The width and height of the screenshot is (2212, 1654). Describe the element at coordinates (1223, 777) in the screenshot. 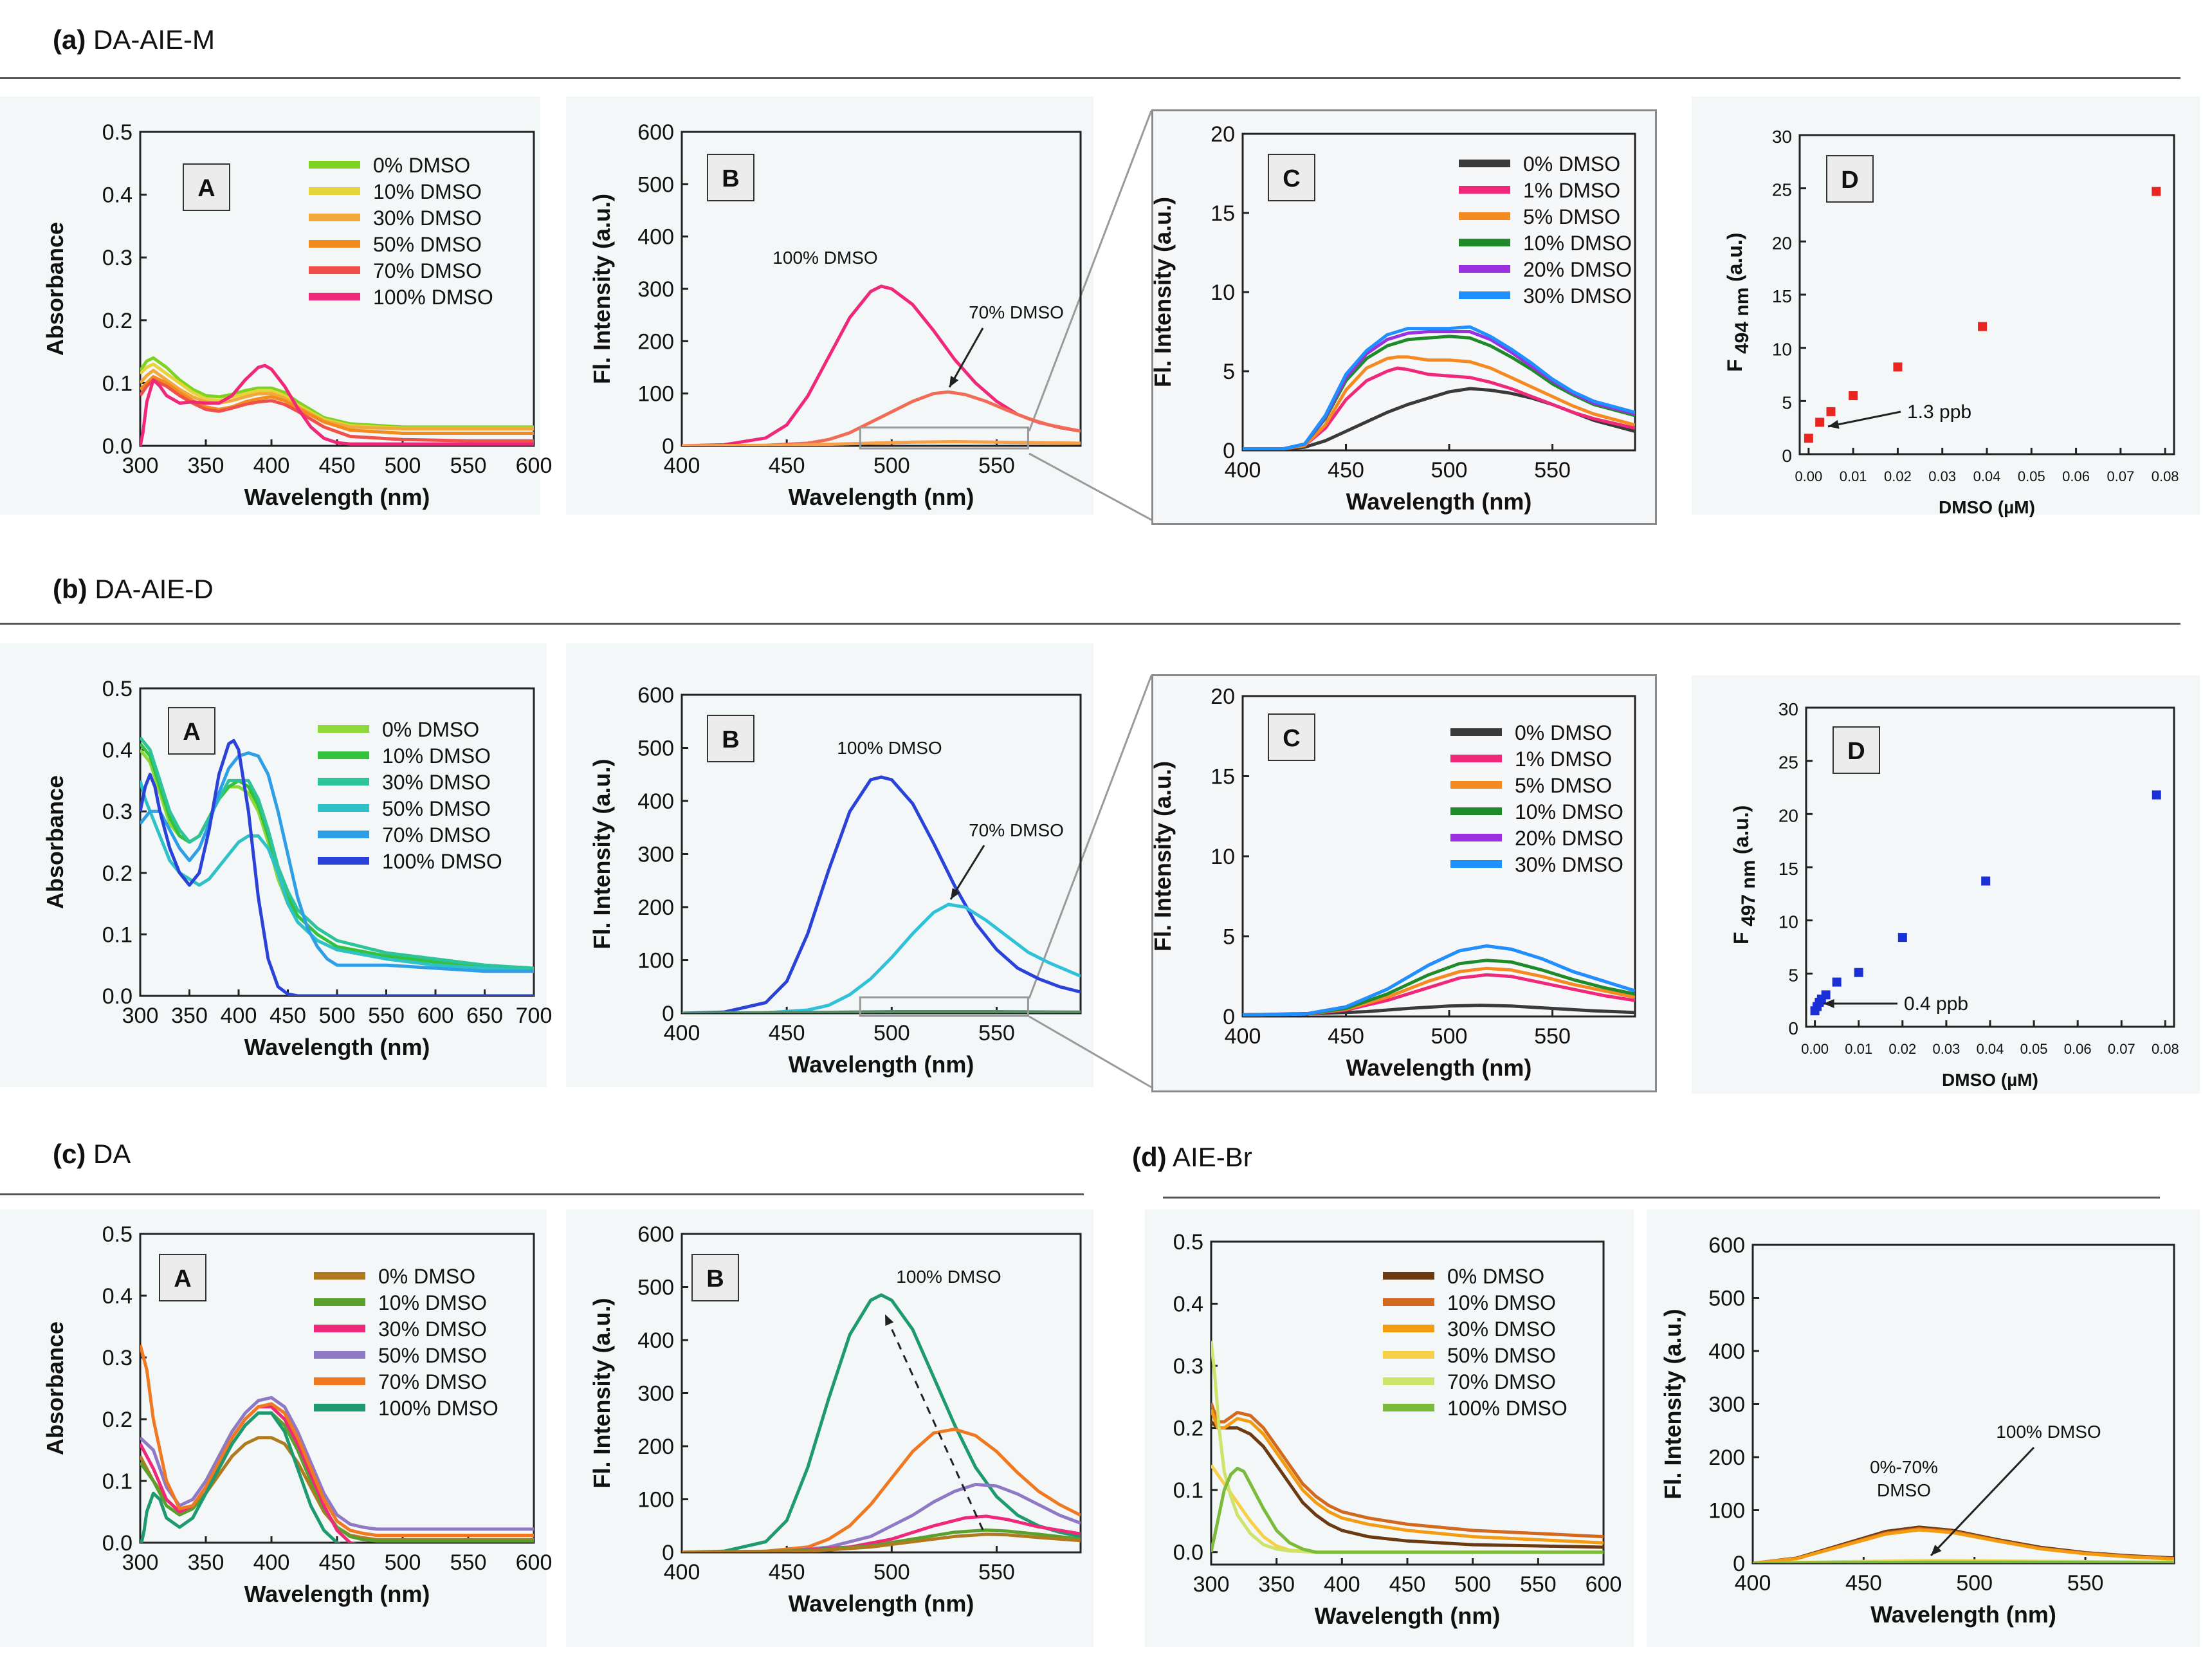

I see `b-C-ytick-label: 15` at that location.